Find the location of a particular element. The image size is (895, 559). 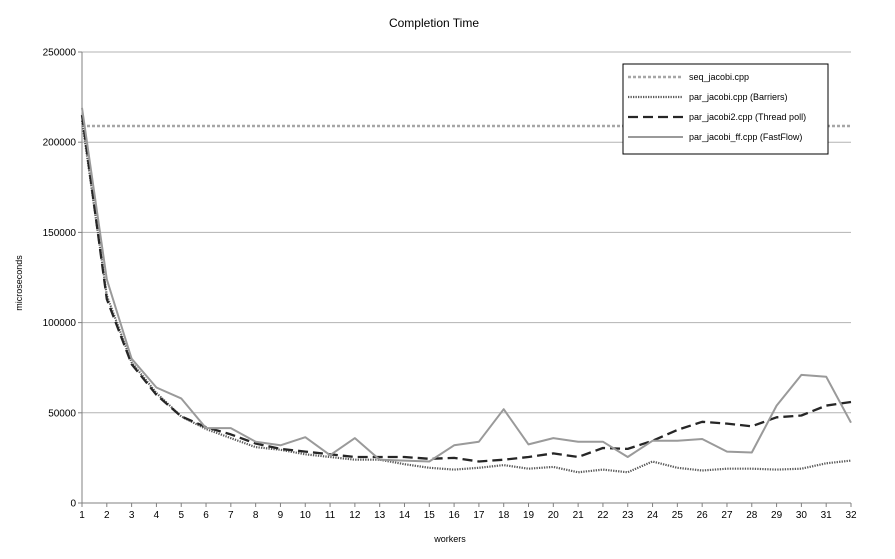

x-tick-label: 11 is located at coordinates (330, 515).